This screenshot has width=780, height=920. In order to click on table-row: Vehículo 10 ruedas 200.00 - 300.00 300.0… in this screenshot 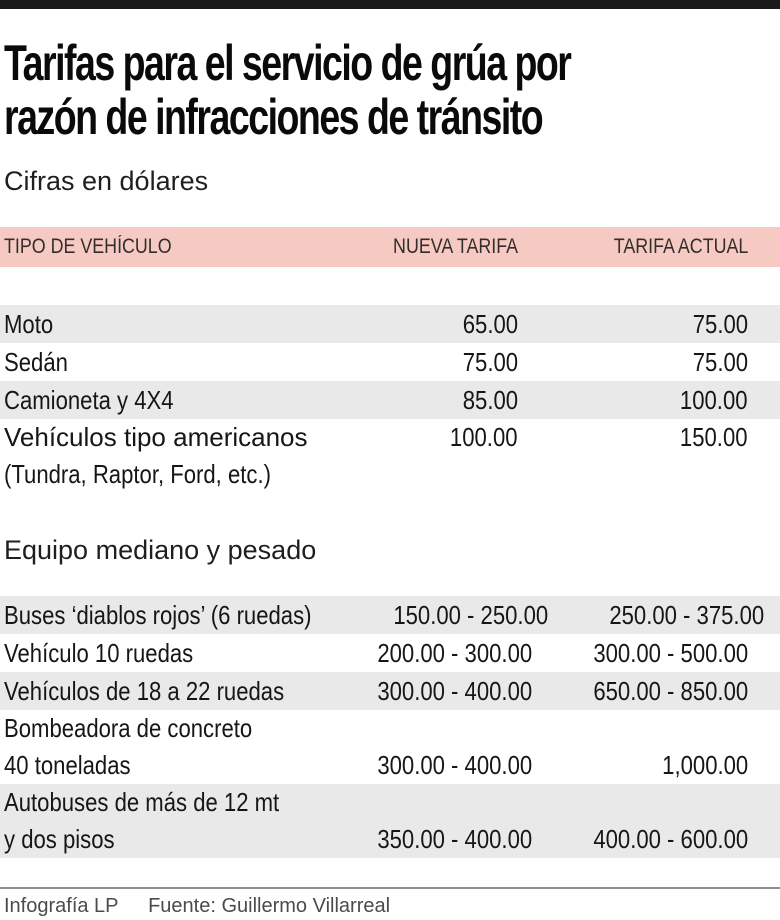, I will do `click(390, 653)`.